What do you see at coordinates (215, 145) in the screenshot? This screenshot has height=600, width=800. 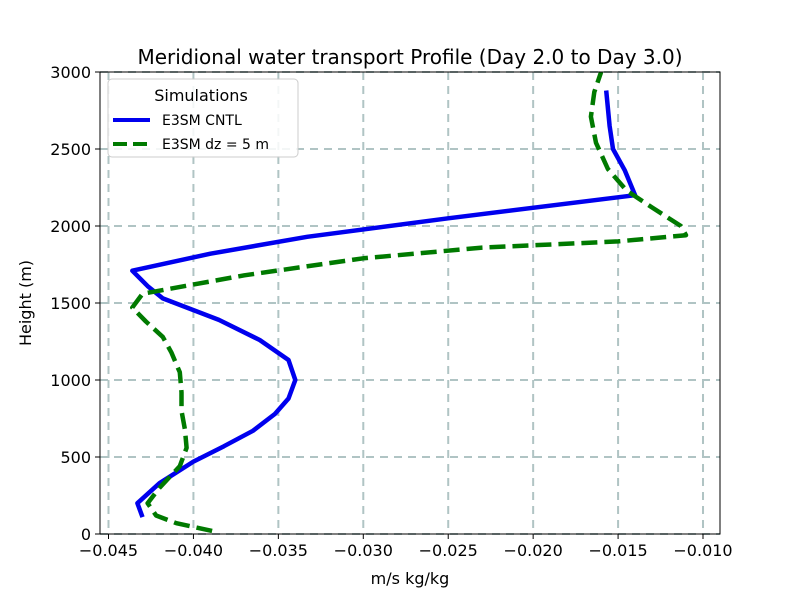 I see `legend-label-dz5: E3SM dz = 5 m` at bounding box center [215, 145].